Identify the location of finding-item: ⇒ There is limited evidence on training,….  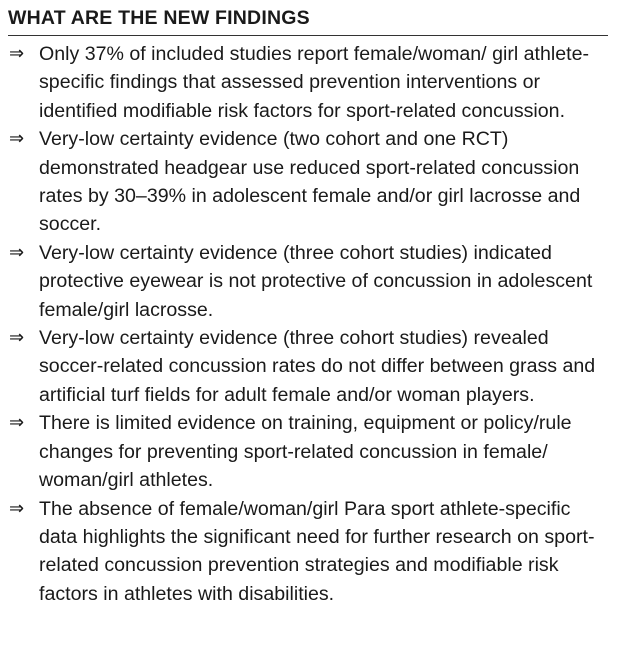
(308, 451).